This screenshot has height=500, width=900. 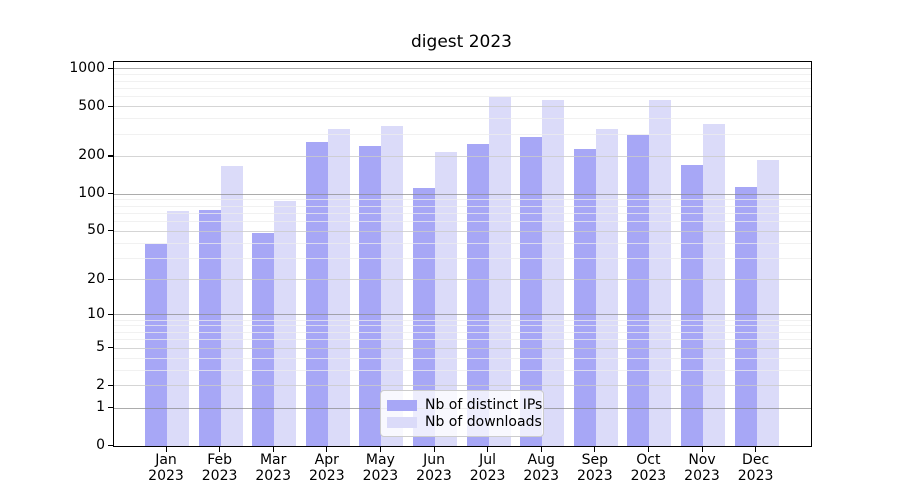 I want to click on x-tick-label-jun: Jun 2023, so click(x=434, y=468).